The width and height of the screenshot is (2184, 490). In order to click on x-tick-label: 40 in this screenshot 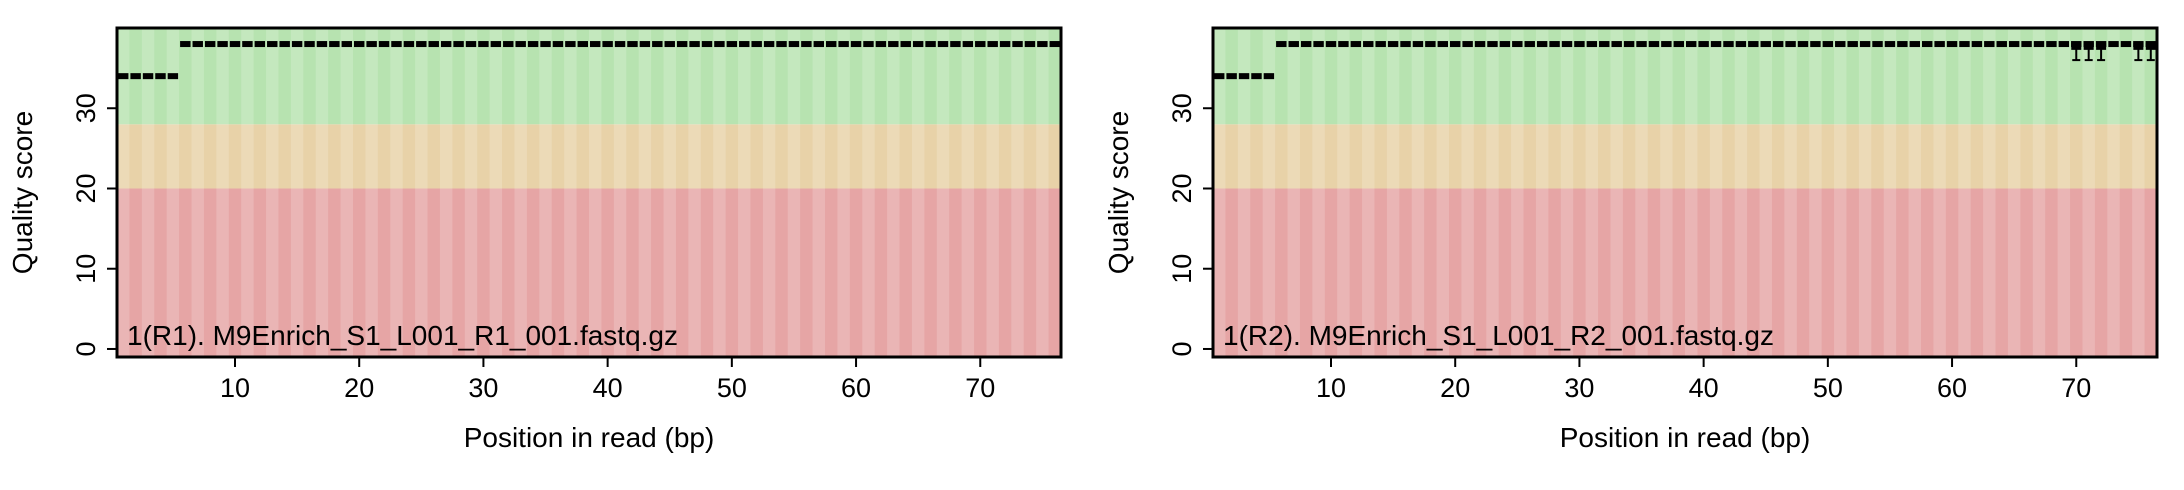, I will do `click(608, 388)`.